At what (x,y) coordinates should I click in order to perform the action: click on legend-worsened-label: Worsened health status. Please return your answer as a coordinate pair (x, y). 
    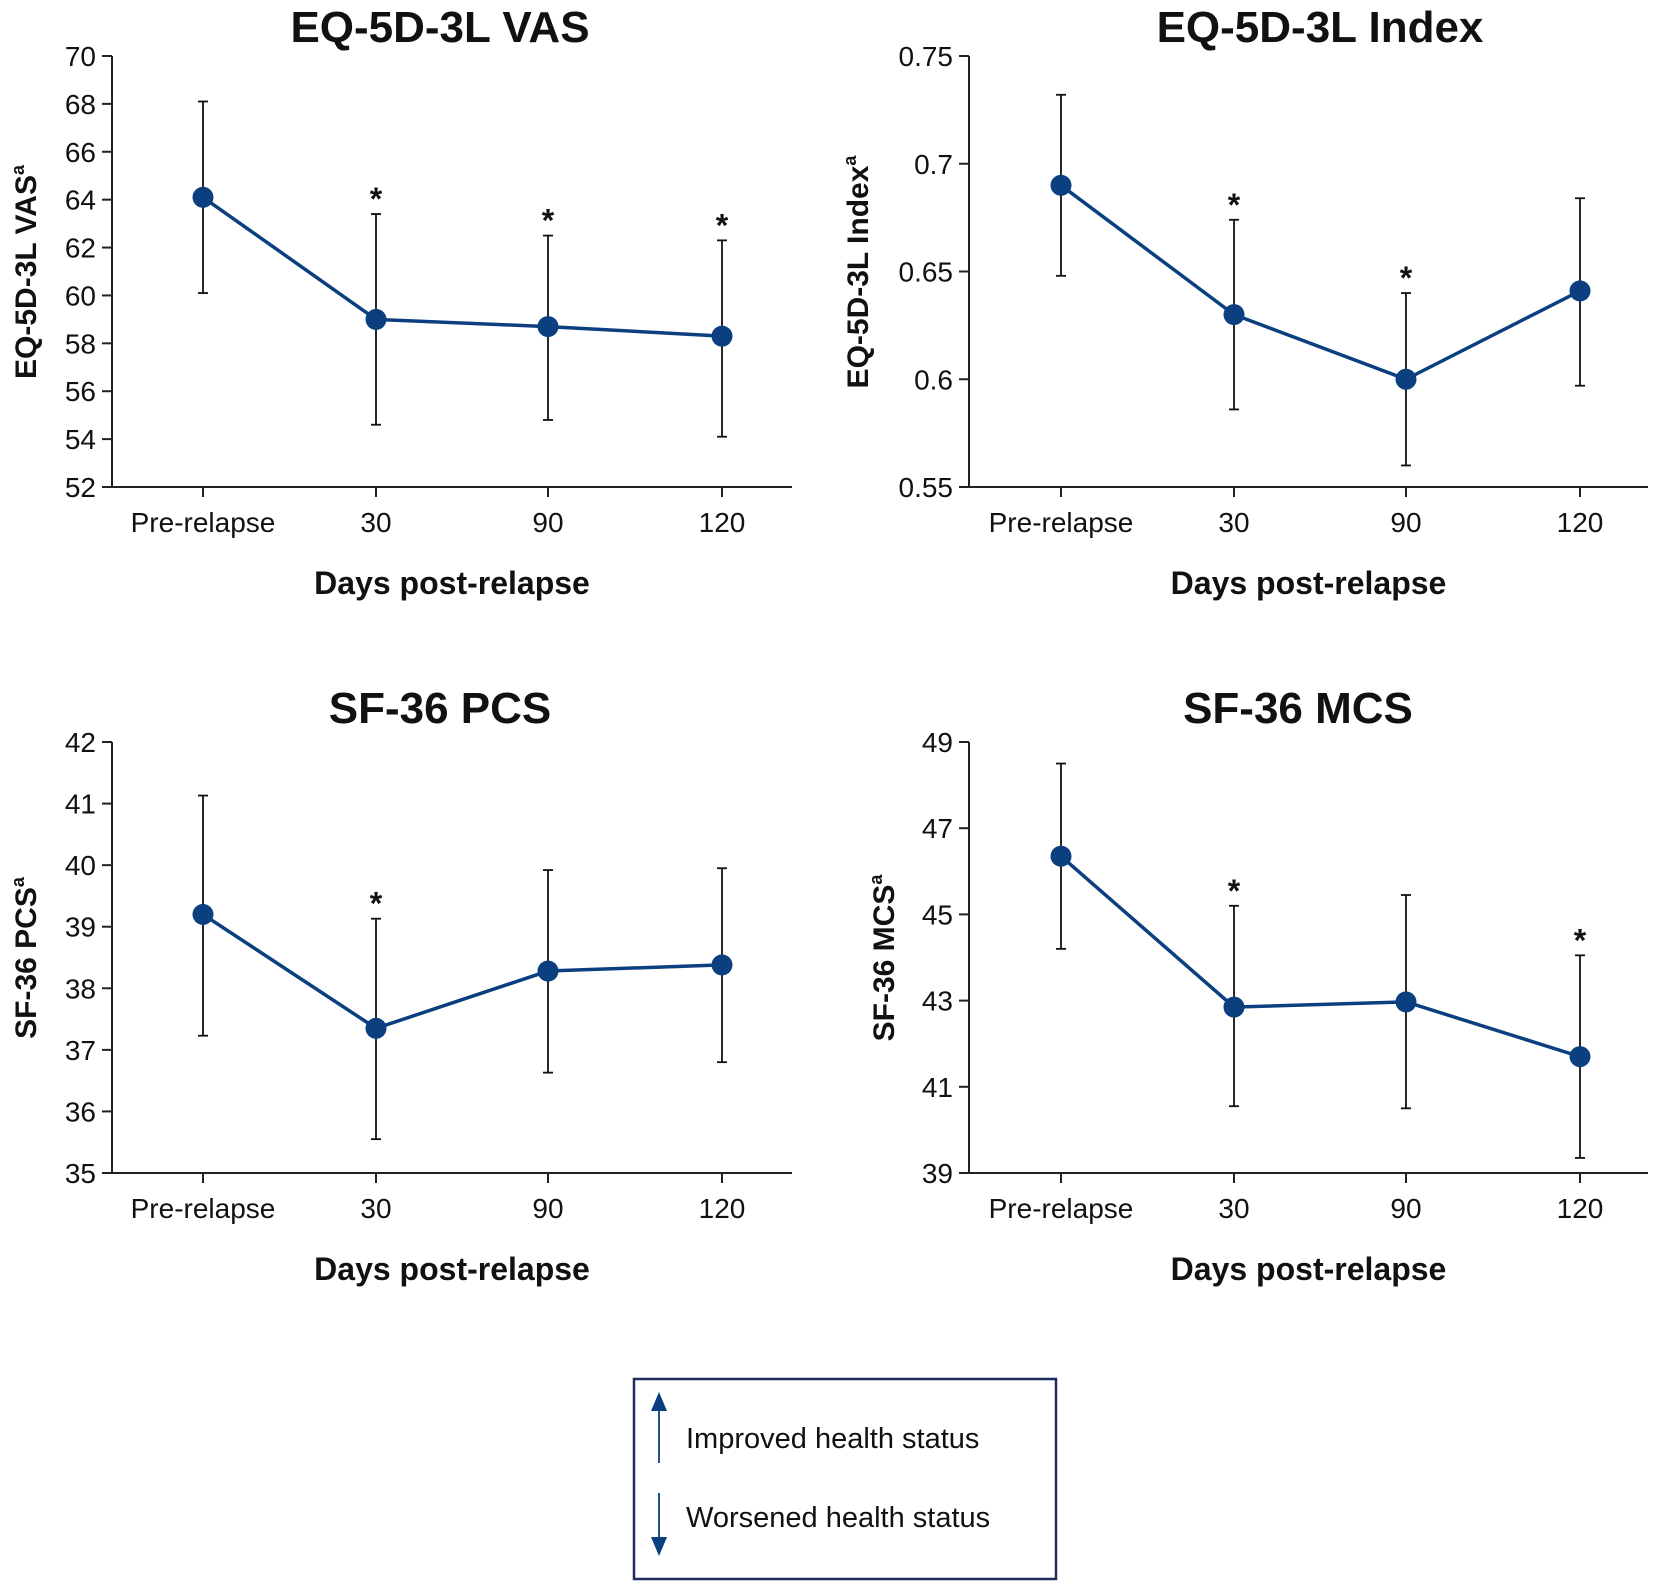
    Looking at the image, I should click on (838, 1518).